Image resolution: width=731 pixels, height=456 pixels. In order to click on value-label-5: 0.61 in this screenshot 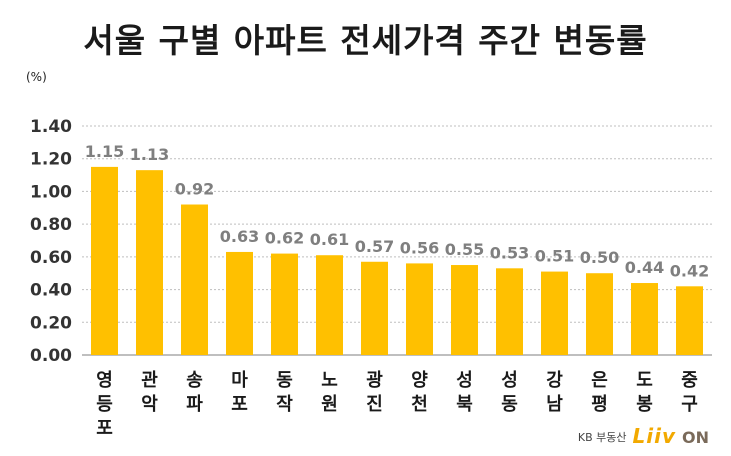, I will do `click(329, 239)`.